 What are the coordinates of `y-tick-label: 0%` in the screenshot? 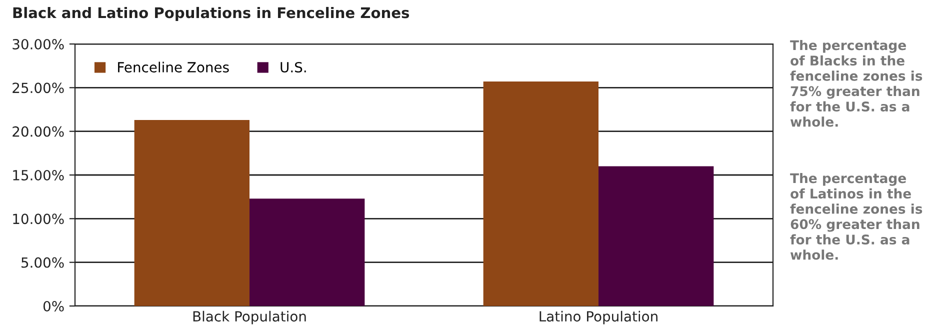 It's located at (53, 306).